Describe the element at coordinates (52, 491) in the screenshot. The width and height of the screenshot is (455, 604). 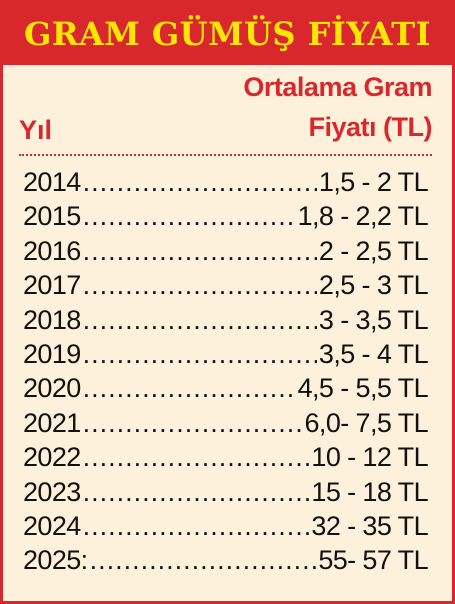
I see `row-year: 2023` at that location.